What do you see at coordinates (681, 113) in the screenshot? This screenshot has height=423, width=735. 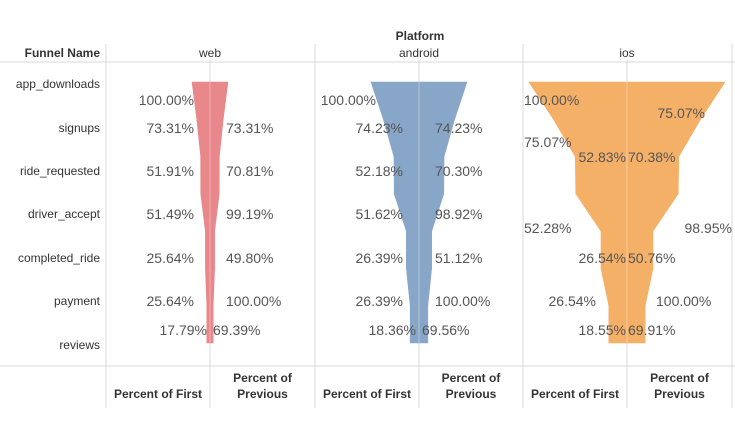 I see `label-previous-ios-signups: 75.07%` at bounding box center [681, 113].